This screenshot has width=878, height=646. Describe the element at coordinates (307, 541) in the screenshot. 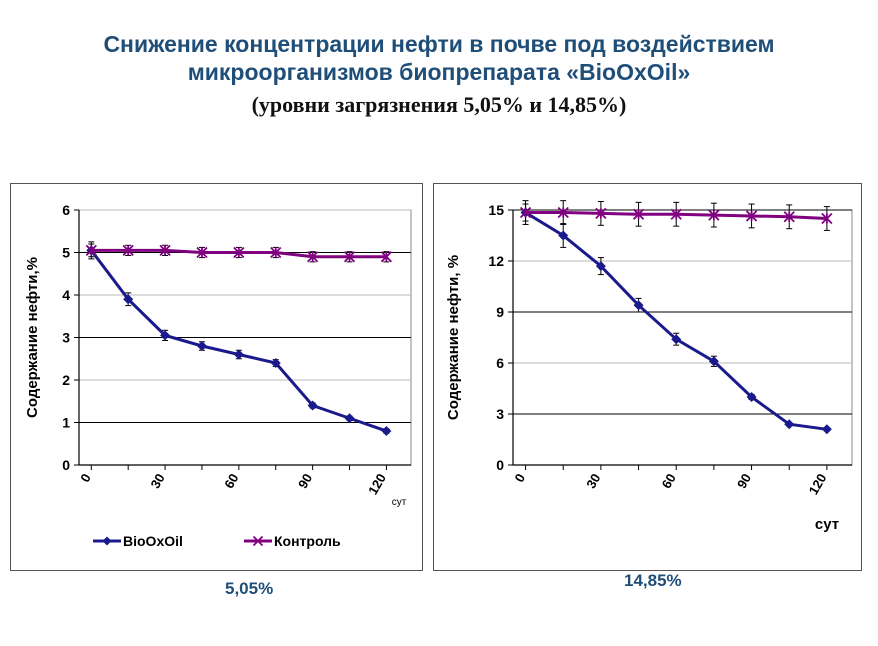

I see `legend-label: Контроль` at that location.